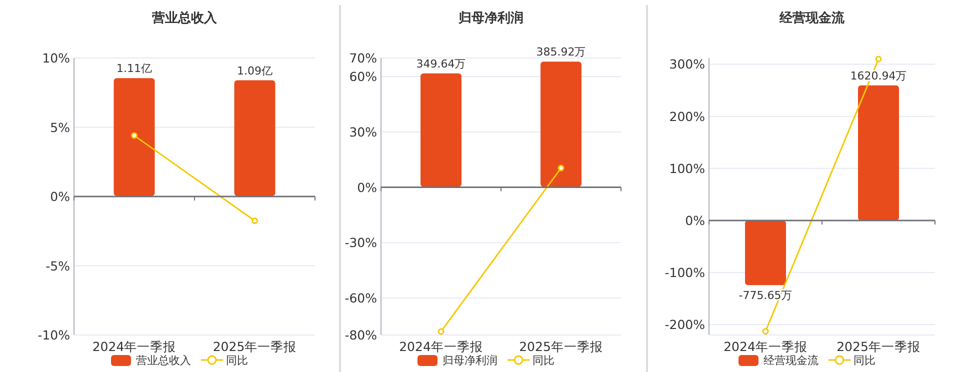 The image size is (960, 372). I want to click on y-tick-label: 70%, so click(363, 58).